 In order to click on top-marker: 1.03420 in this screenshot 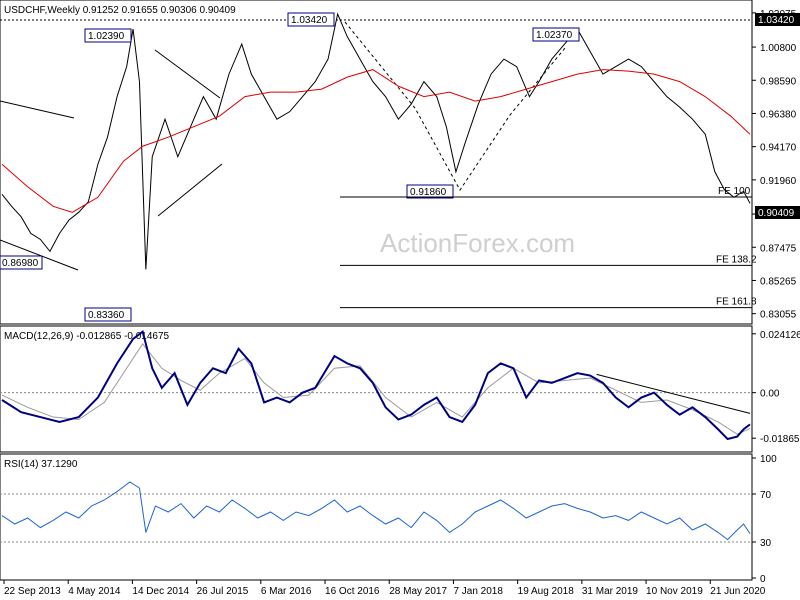, I will do `click(777, 19)`.